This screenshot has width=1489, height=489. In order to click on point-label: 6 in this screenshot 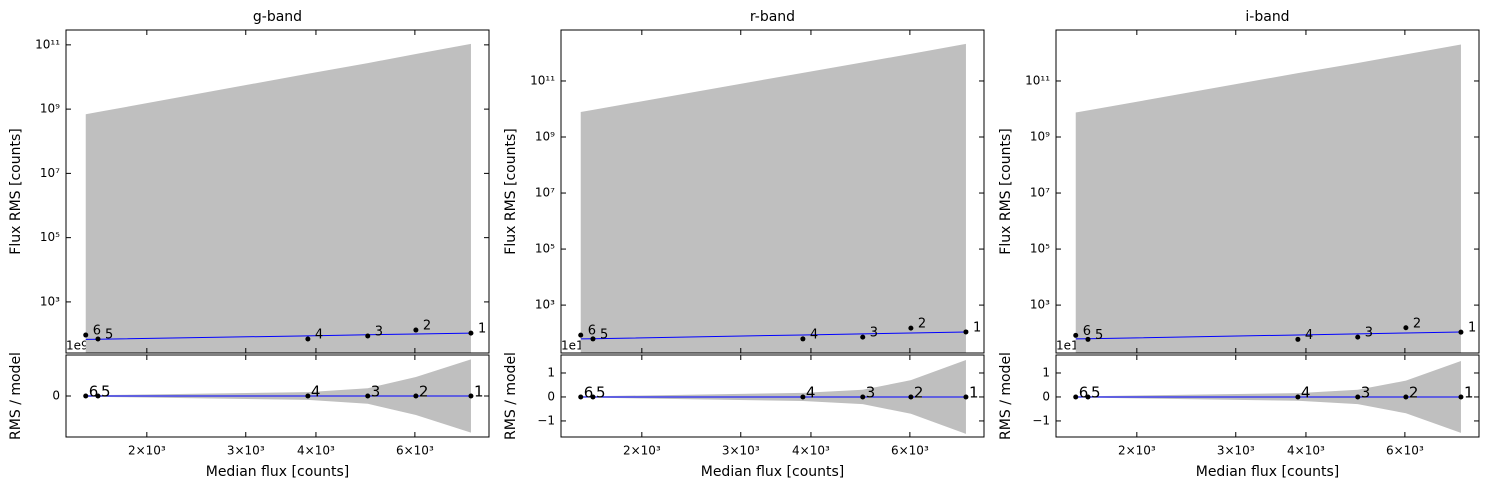, I will do `click(1087, 331)`.